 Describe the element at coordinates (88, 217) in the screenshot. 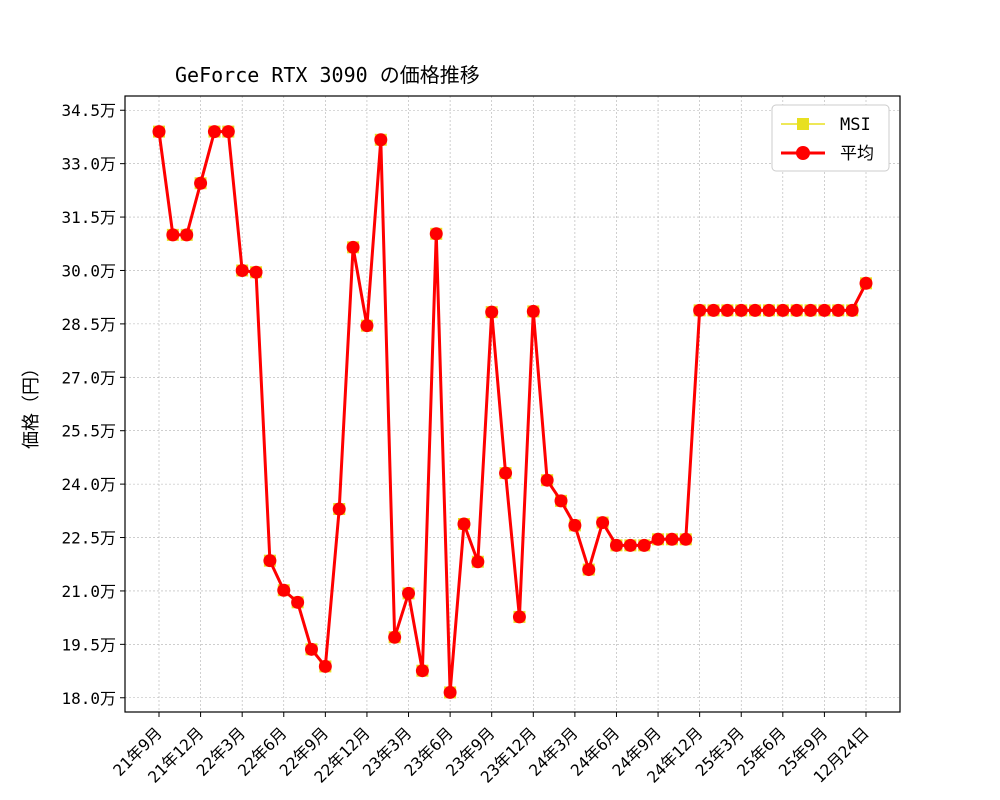

I see `y-tick-label: 31.5万` at that location.